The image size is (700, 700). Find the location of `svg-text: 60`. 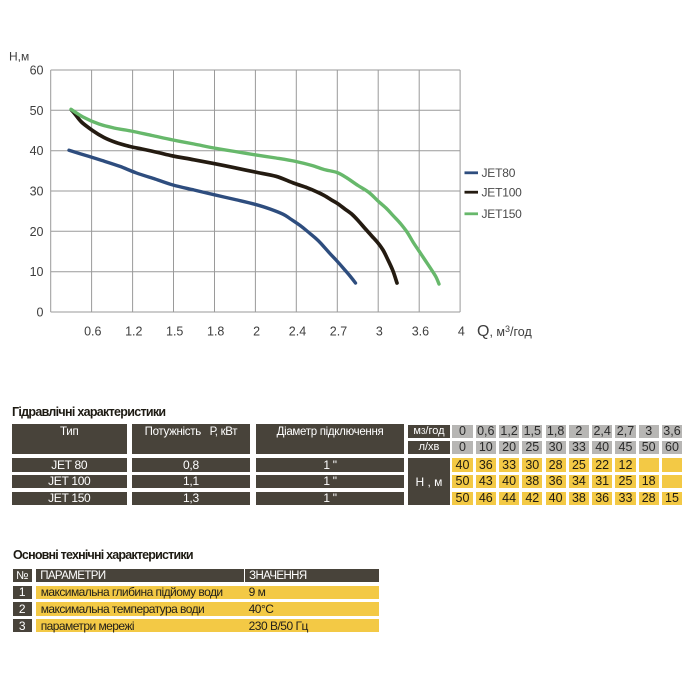

svg-text: 60 is located at coordinates (37, 71).